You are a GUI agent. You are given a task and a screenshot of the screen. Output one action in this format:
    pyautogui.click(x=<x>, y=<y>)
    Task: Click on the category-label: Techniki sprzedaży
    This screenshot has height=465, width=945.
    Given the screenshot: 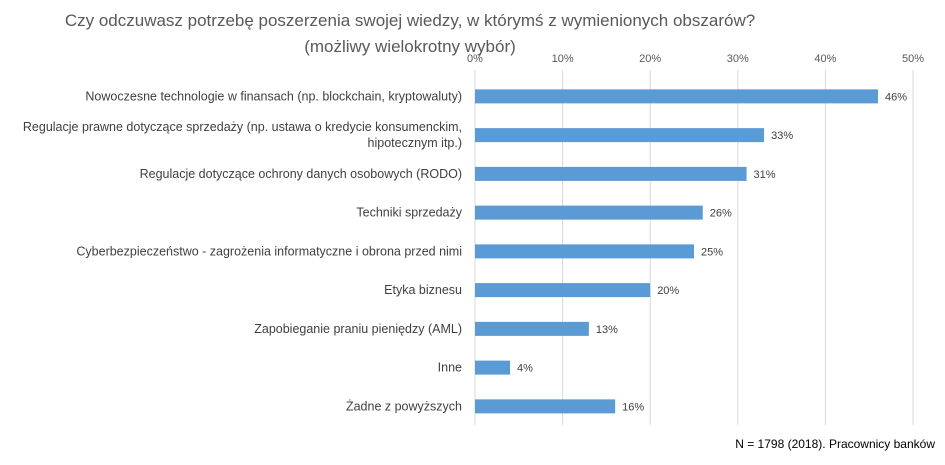 What is the action you would take?
    pyautogui.click(x=409, y=213)
    